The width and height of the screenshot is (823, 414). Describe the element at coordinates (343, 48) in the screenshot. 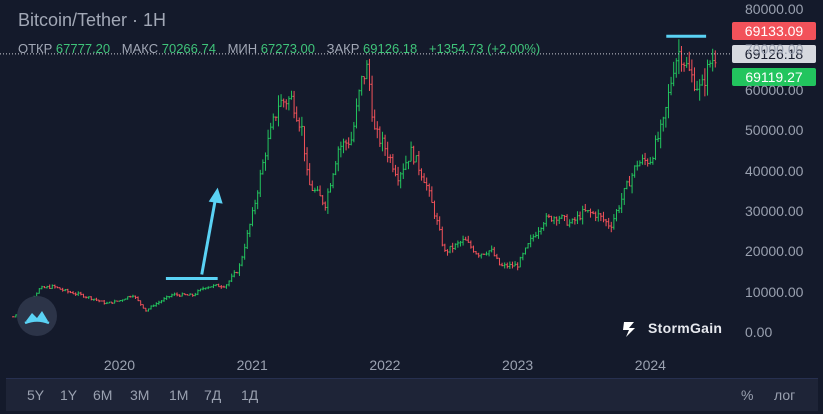

I see `close-label: ЗАКР` at that location.